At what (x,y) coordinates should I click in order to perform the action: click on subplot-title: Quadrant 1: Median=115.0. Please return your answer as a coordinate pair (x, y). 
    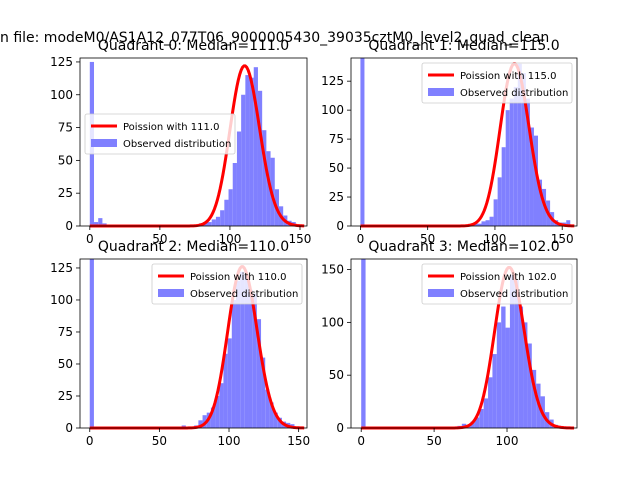
    Looking at the image, I should click on (463, 46).